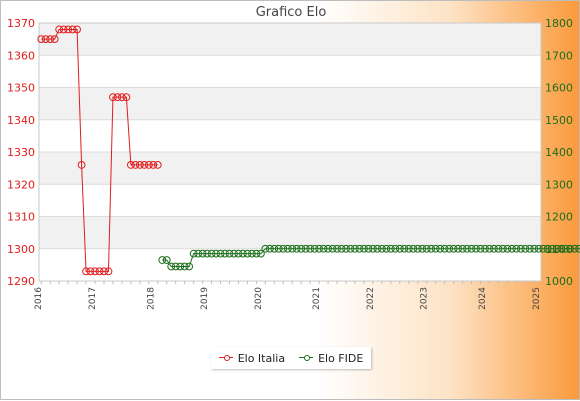  Describe the element at coordinates (559, 120) in the screenshot. I see `y-right-tick-label: 1500` at that location.